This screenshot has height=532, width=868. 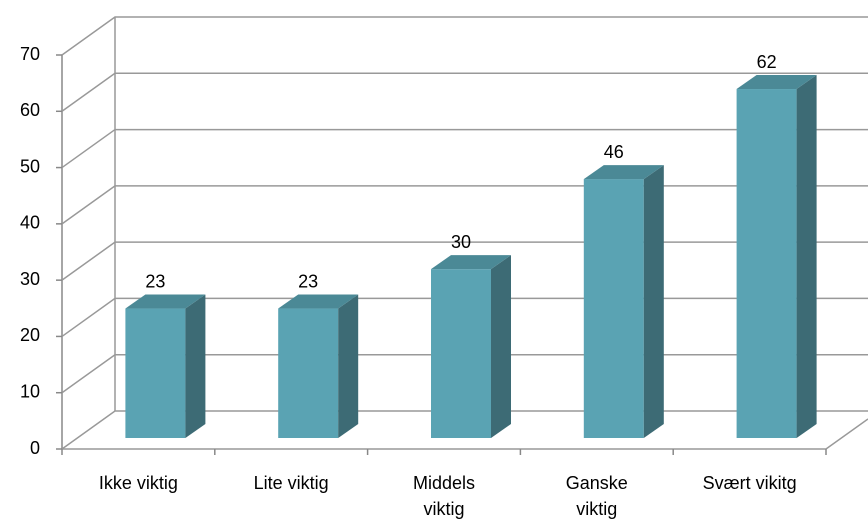 What do you see at coordinates (767, 62) in the screenshot?
I see `data-label: 62` at bounding box center [767, 62].